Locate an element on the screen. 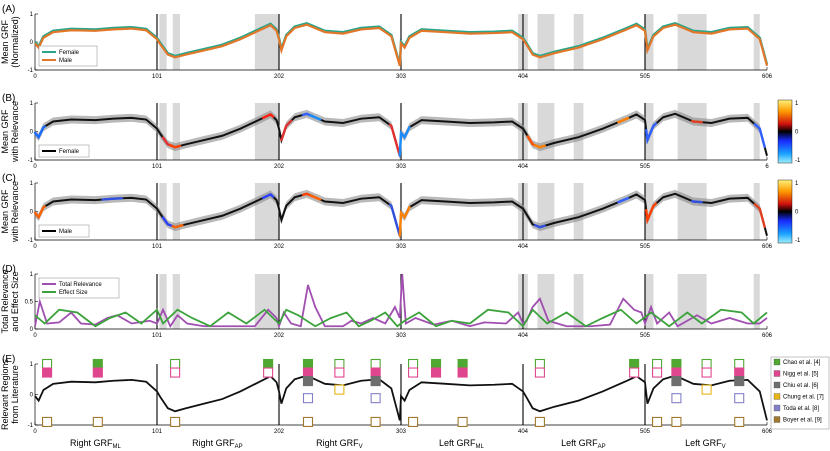  segment-label: Right GRFML is located at coordinates (96, 444).